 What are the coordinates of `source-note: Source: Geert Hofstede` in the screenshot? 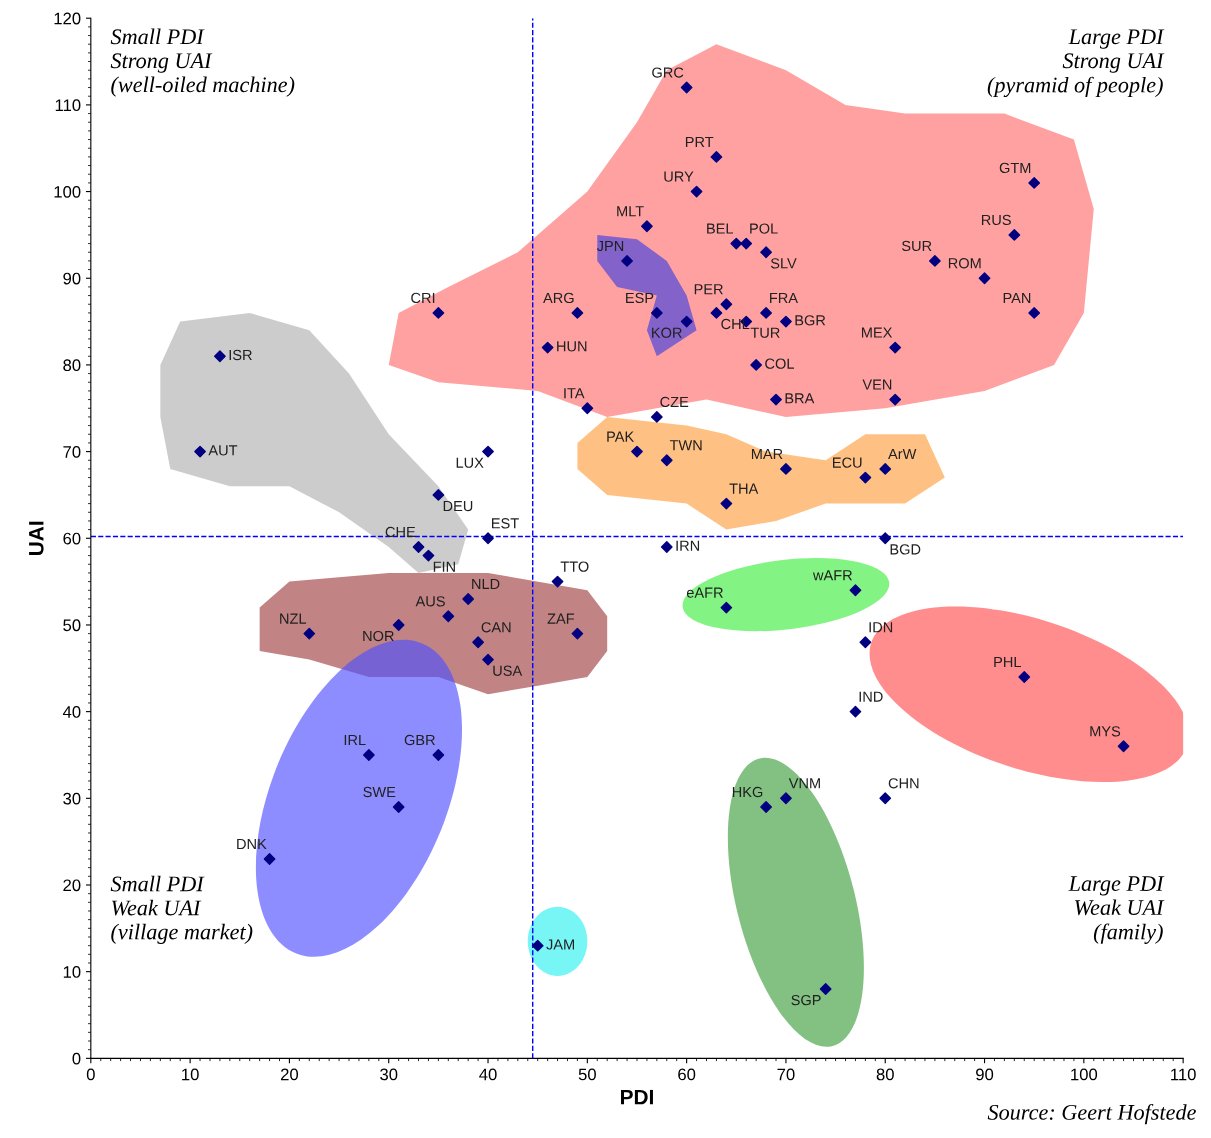 It's located at (1091, 1114).